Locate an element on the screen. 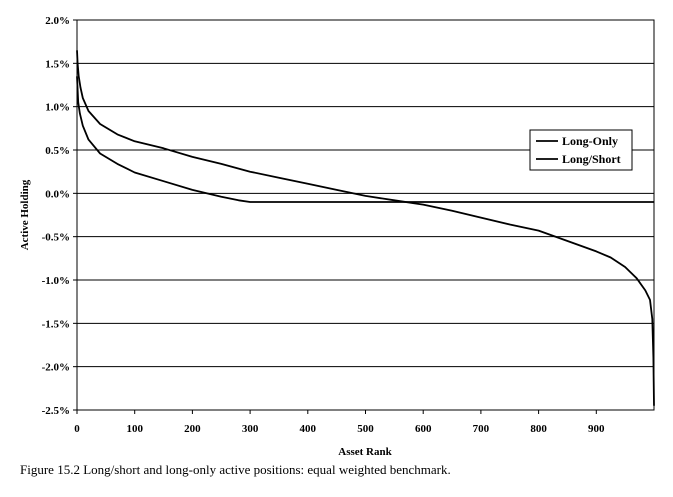 The height and width of the screenshot is (497, 673). legend-label-long-only: Long-Only is located at coordinates (590, 141).